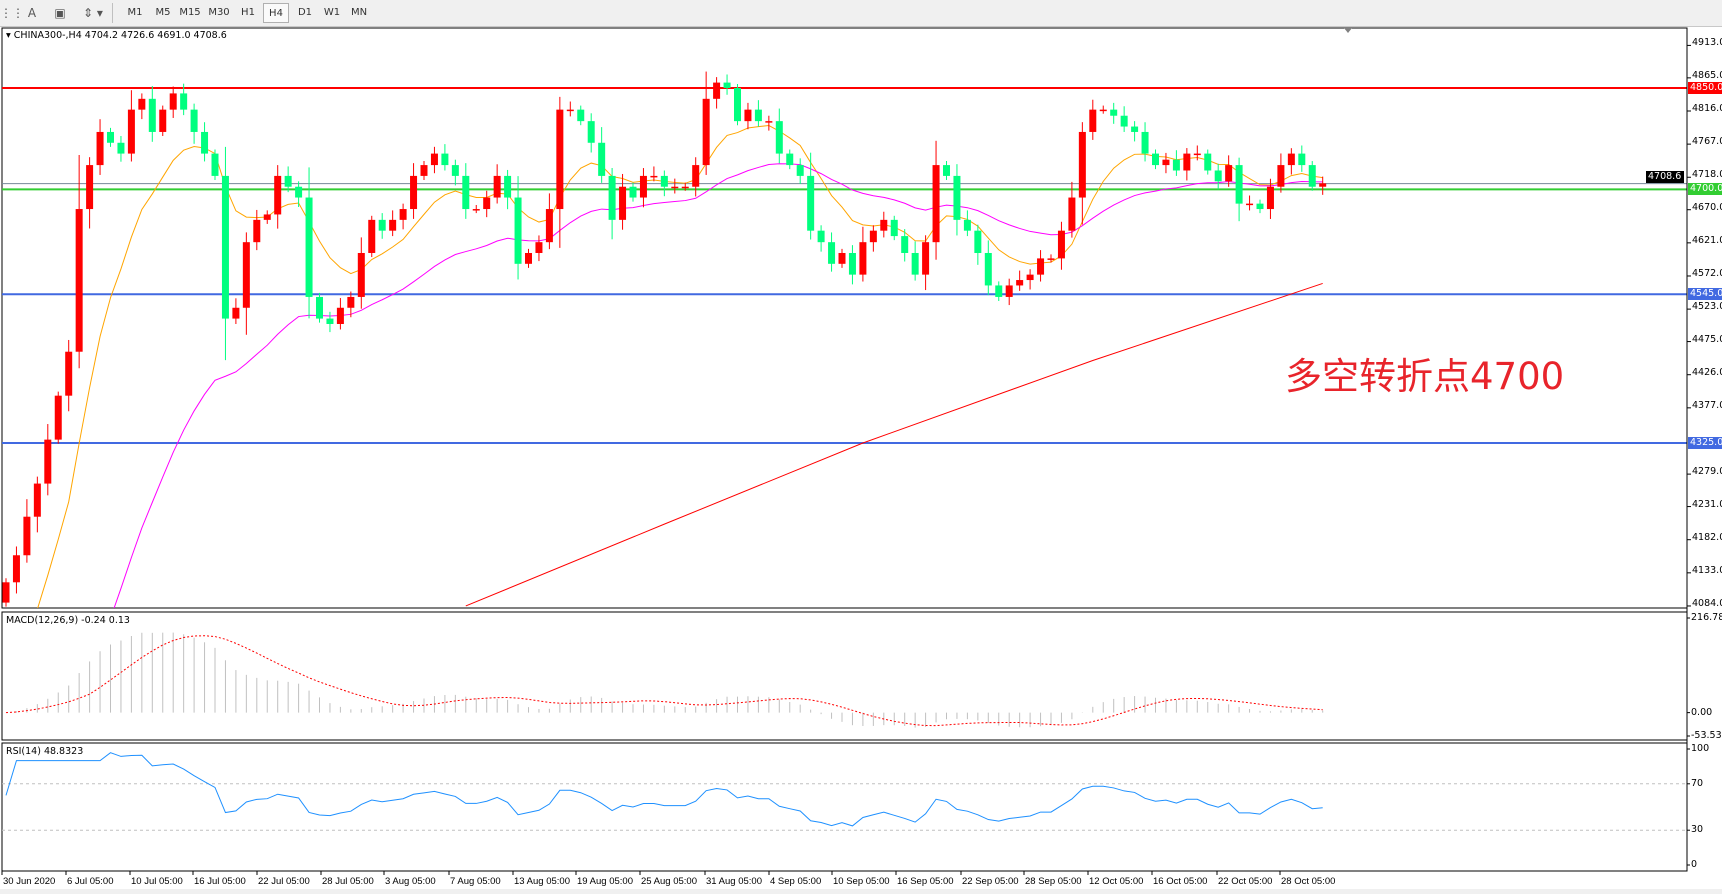 This screenshot has width=1722, height=894. I want to click on date-tick-label: 16 Oct 05:00, so click(1180, 881).